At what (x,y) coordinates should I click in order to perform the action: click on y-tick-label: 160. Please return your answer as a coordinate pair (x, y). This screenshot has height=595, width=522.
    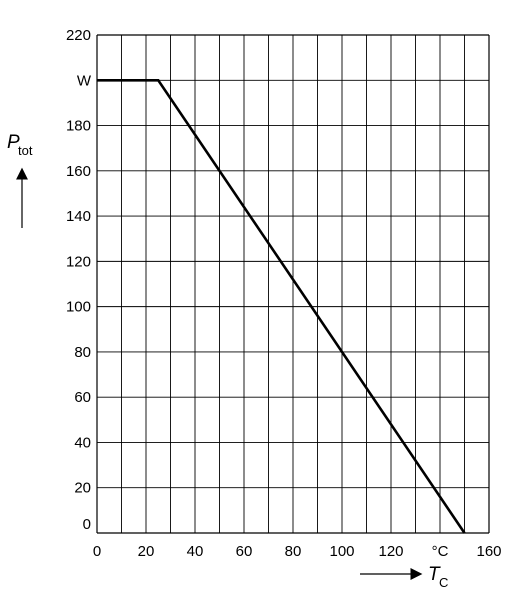
    Looking at the image, I should click on (78, 171).